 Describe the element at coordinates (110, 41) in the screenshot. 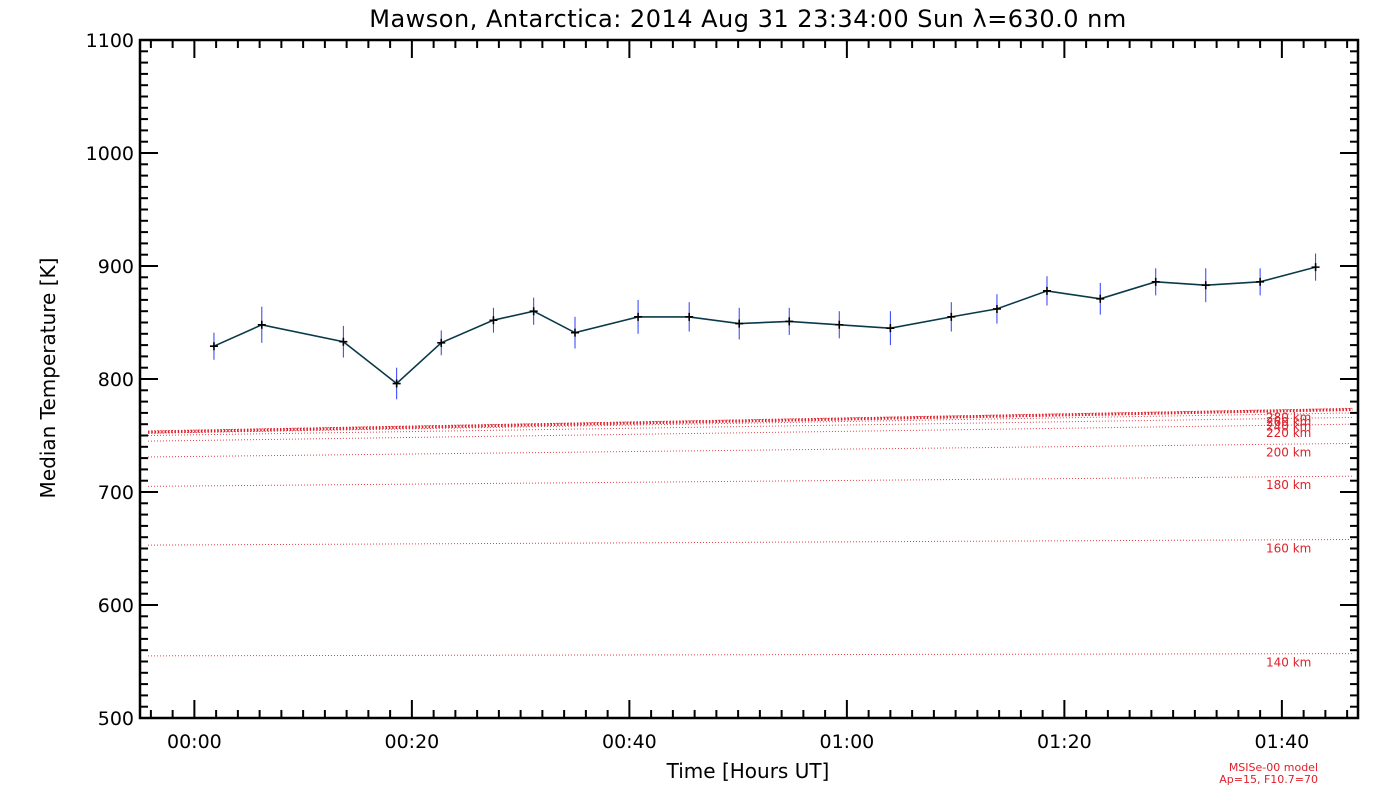

I see `y-tick-label: 1100` at that location.